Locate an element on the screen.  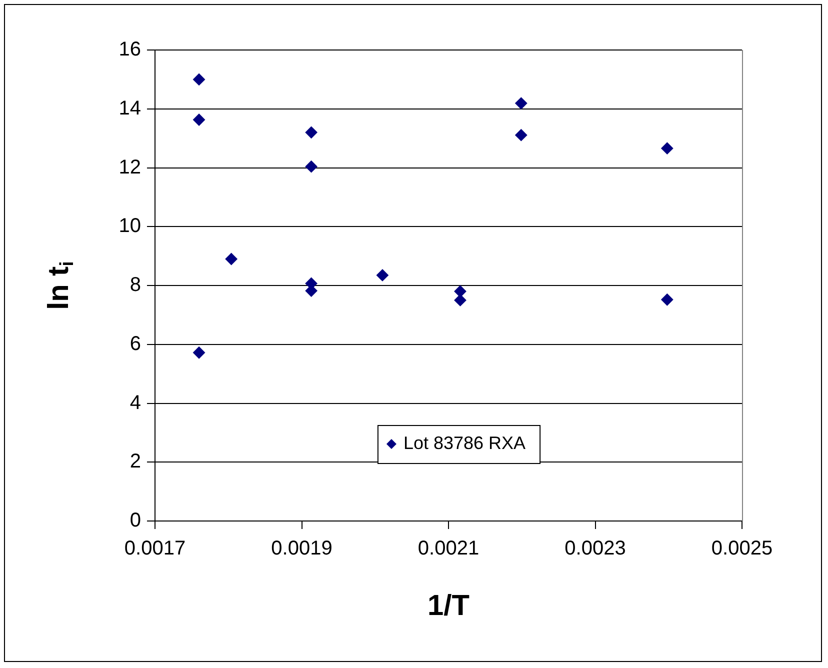
y-tick-label: 10 is located at coordinates (129, 226).